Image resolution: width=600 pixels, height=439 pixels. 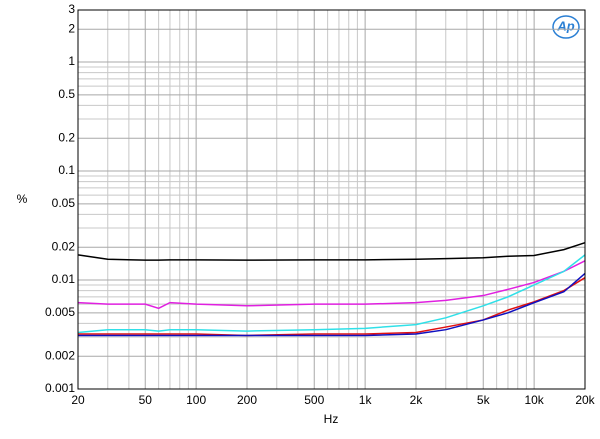 I want to click on y-tick-label: 0.1, so click(x=66, y=170).